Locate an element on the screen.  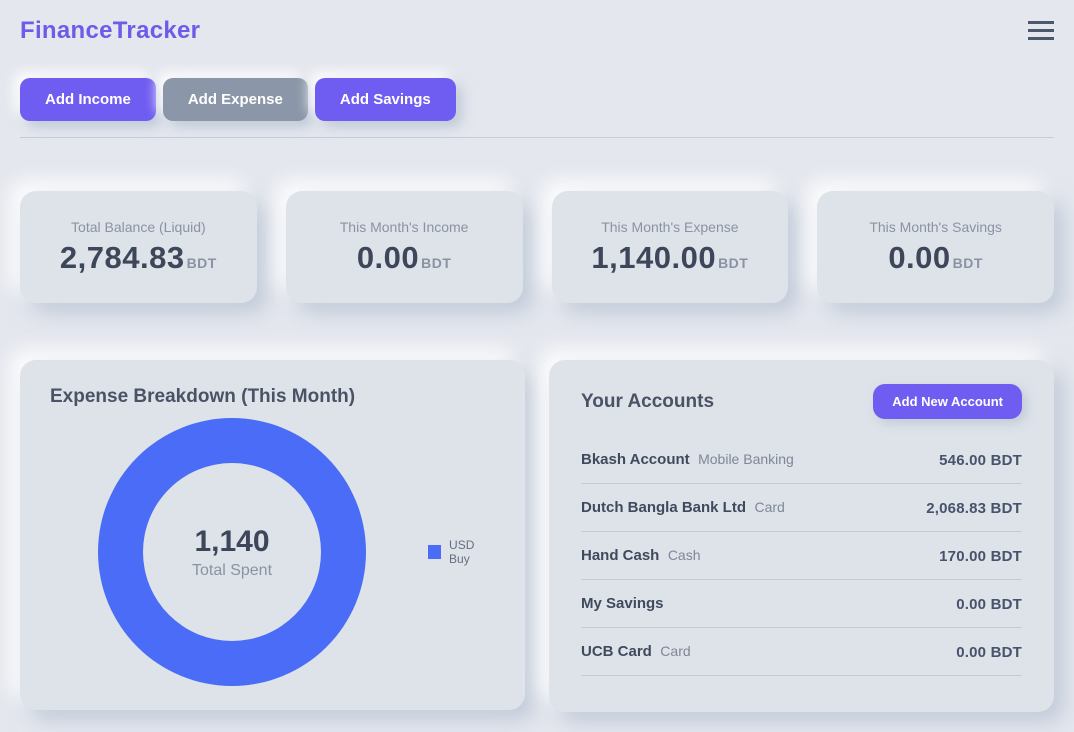
hamburger-menu-icon is located at coordinates (1041, 30).